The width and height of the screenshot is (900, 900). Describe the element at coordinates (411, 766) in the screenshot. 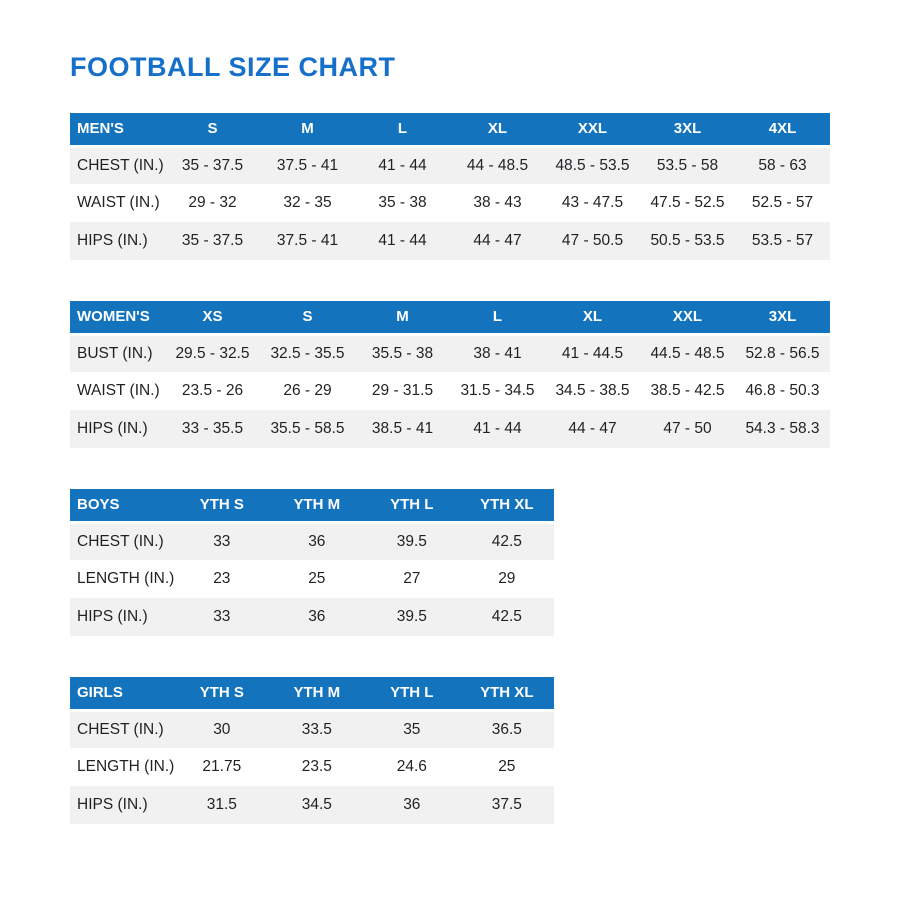

I see `size-value-cell: 24.6` at that location.